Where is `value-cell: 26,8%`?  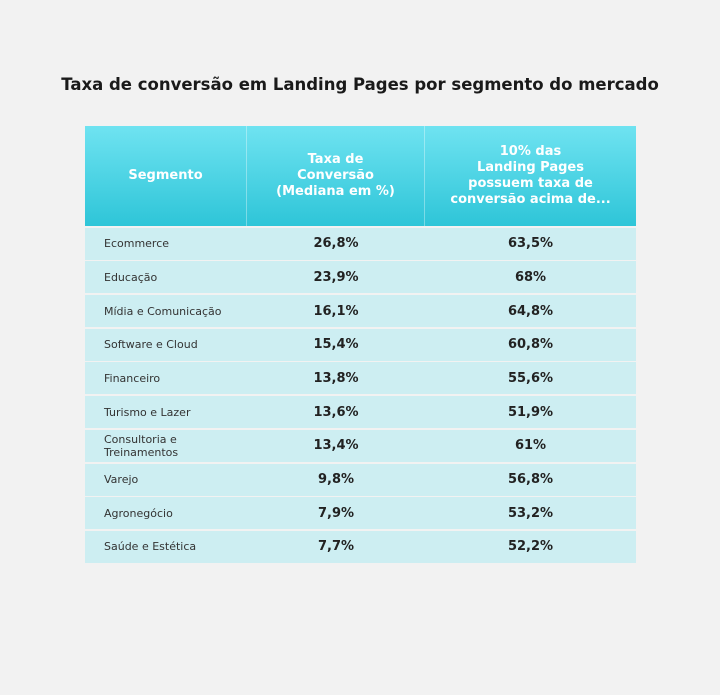
value-cell: 26,8% is located at coordinates (336, 244).